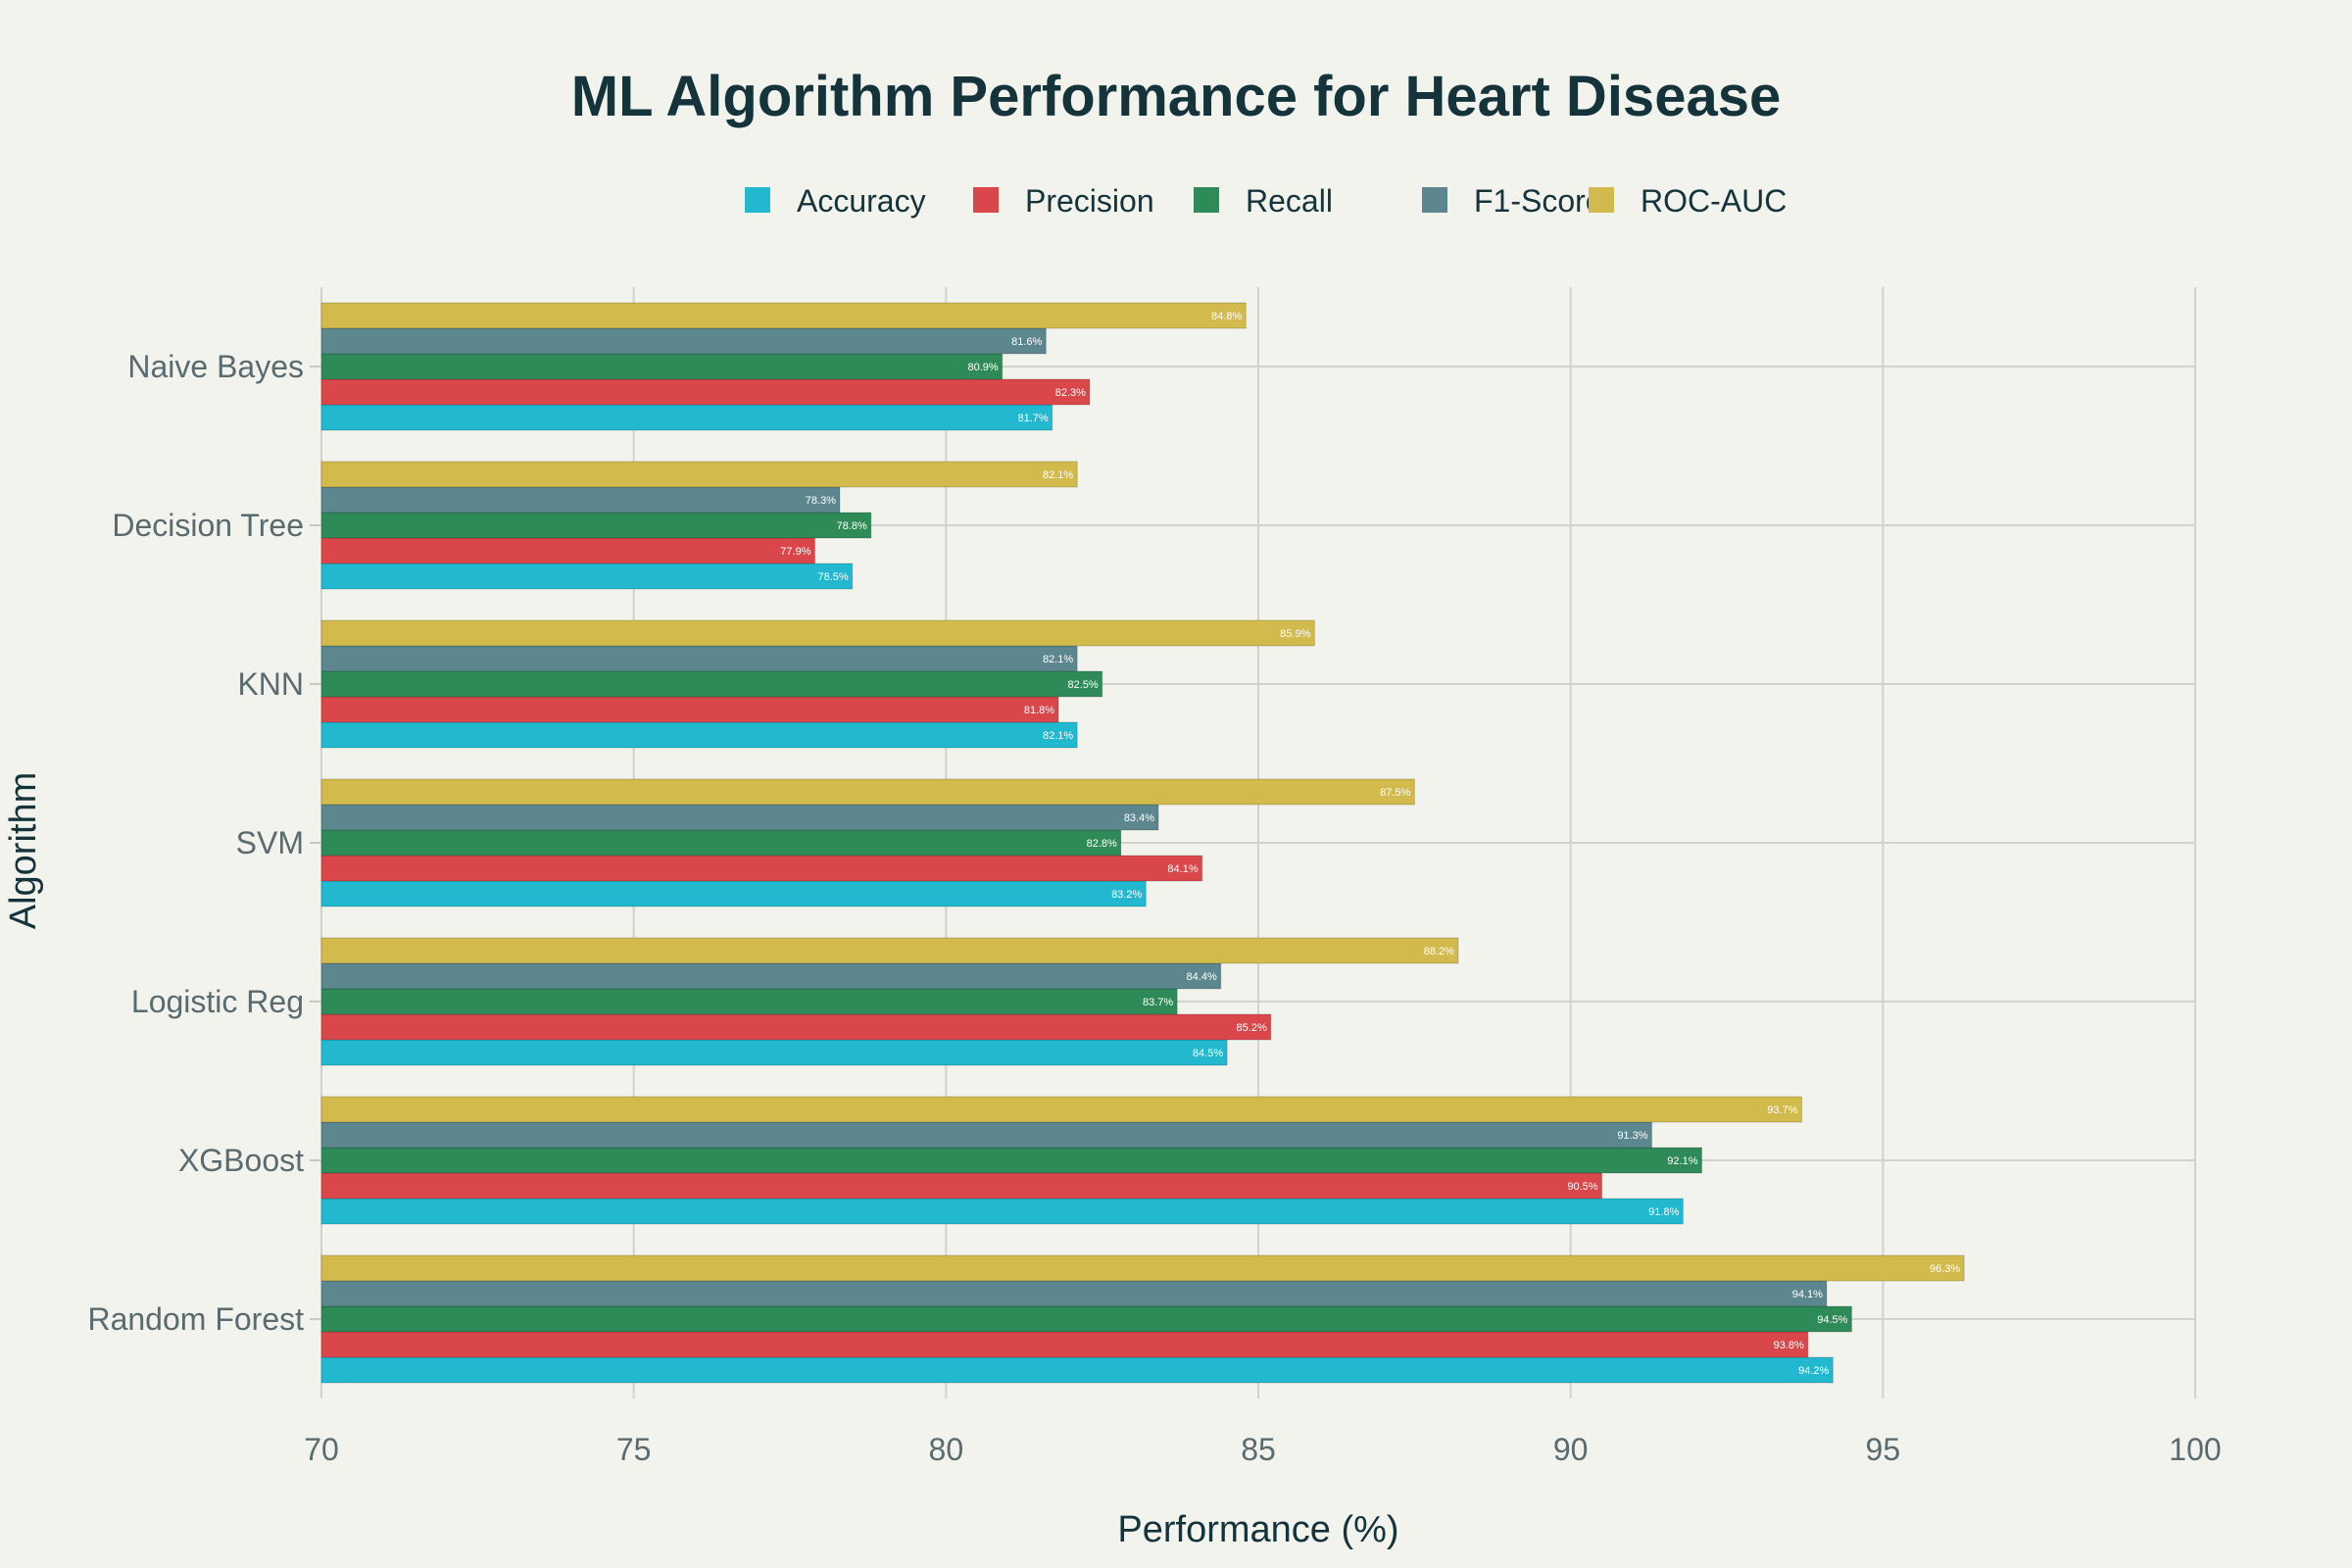  Describe the element at coordinates (1789, 1345) in the screenshot. I see `data-label: 93.8%` at that location.